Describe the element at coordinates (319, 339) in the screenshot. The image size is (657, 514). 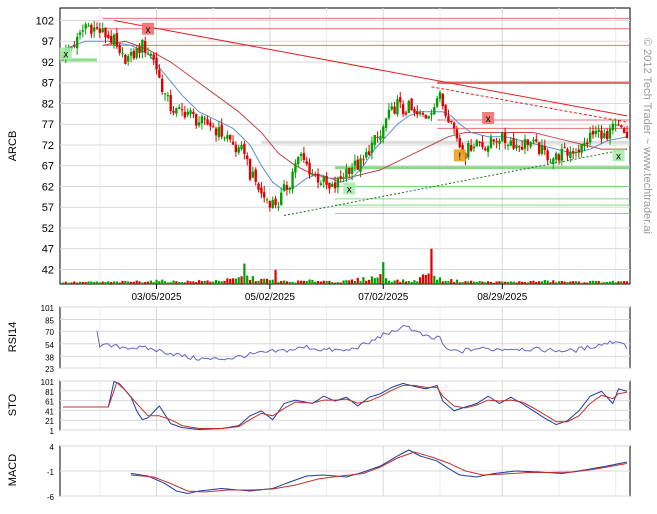
I see `rsi-panel: 101 85 70 54 38 23 RSI14` at that location.